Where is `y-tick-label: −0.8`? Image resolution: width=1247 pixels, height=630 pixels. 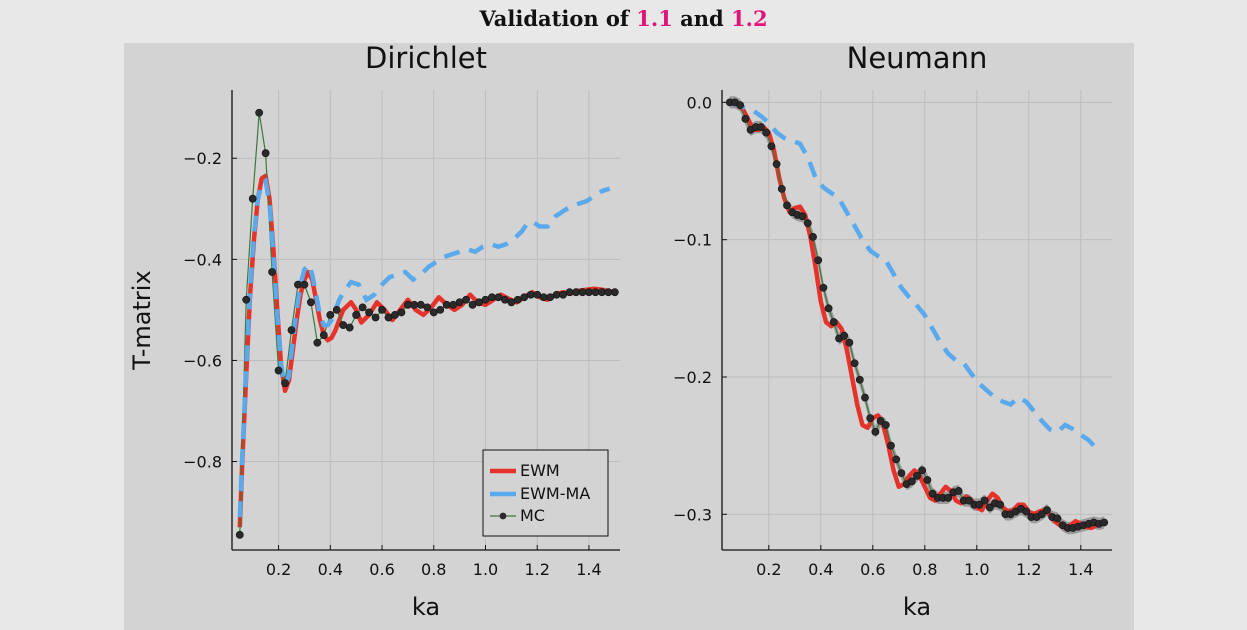
y-tick-label: −0.8 is located at coordinates (202, 462).